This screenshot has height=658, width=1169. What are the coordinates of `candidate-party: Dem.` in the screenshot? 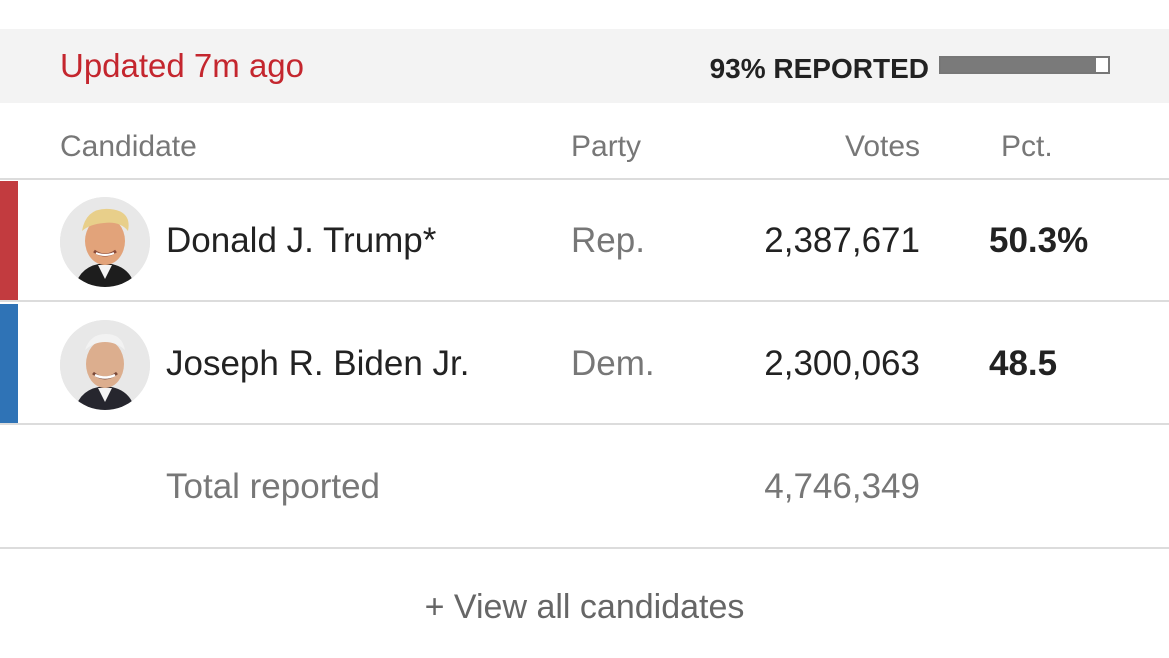 It's located at (613, 363).